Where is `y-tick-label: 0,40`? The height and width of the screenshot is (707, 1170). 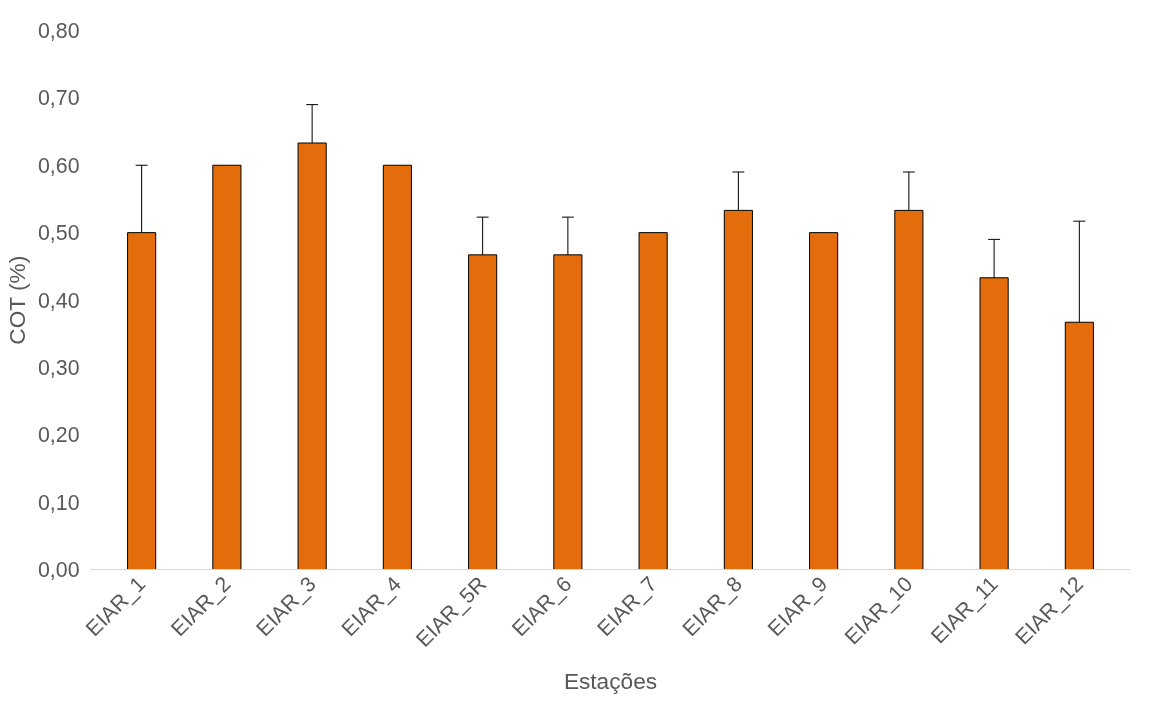
y-tick-label: 0,40 is located at coordinates (58, 300).